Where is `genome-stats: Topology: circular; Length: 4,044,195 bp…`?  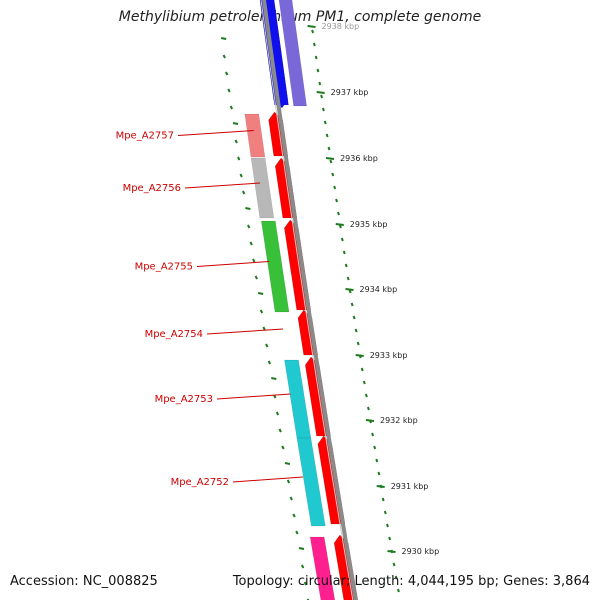 genome-stats: Topology: circular; Length: 4,044,195 bp… is located at coordinates (411, 581).